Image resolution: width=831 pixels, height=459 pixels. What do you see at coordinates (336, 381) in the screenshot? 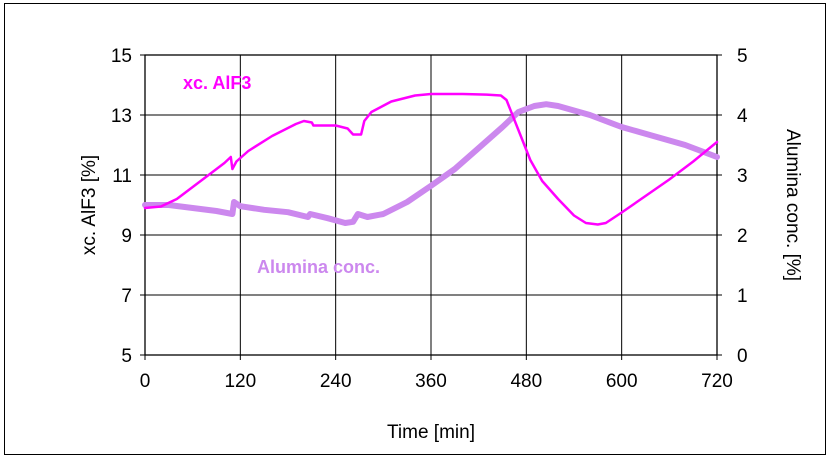
I see `x-tick-label: 240` at bounding box center [336, 381].